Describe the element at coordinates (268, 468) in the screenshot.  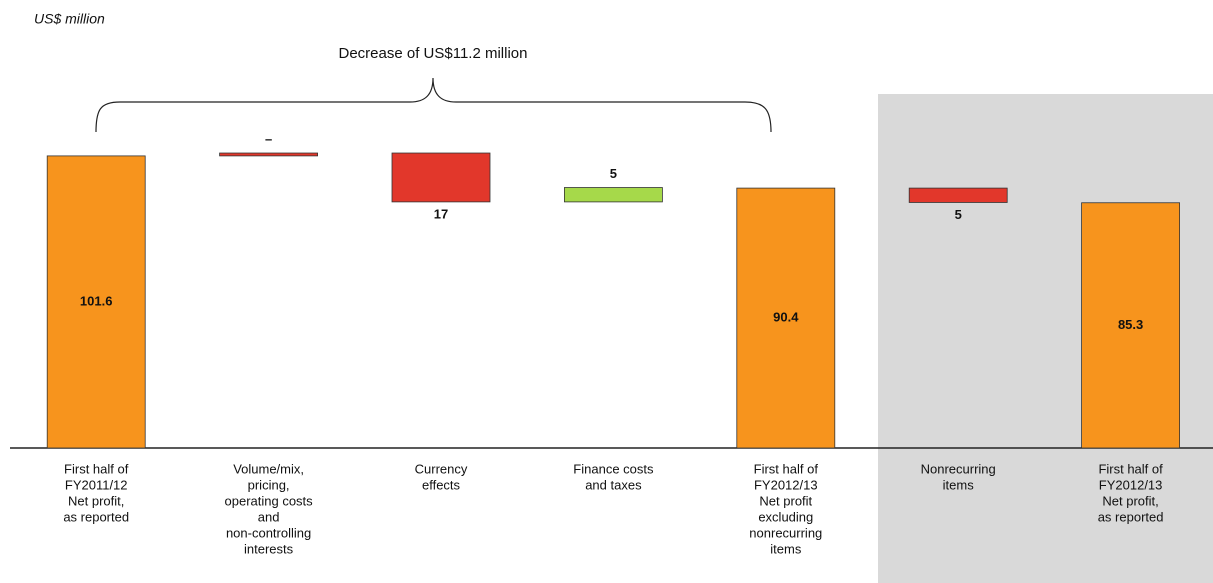
I see `x-tick-label: Volume/mix,` at that location.